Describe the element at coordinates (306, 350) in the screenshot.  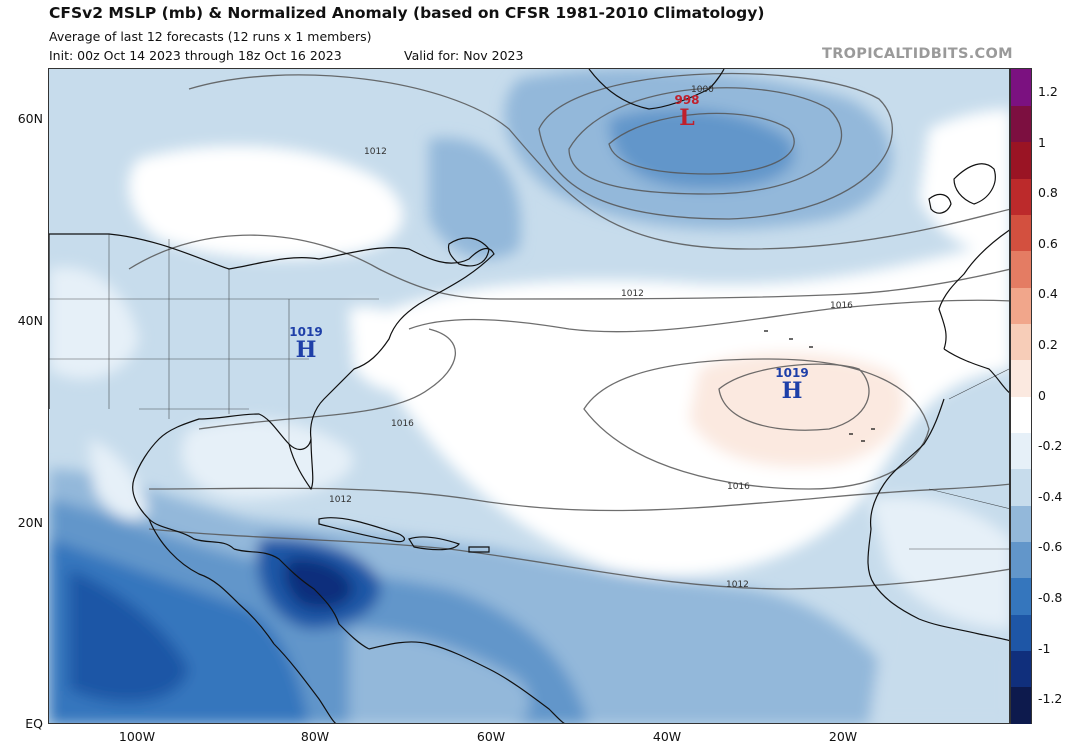
I see `high-center-us-letter: H` at that location.